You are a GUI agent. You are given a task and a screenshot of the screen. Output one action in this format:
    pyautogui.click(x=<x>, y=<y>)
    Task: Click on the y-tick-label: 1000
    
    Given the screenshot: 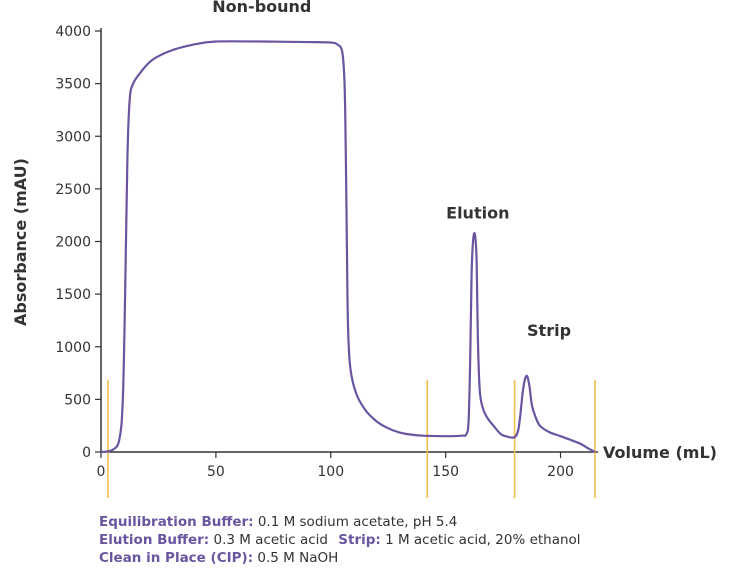 What is the action you would take?
    pyautogui.click(x=73, y=348)
    